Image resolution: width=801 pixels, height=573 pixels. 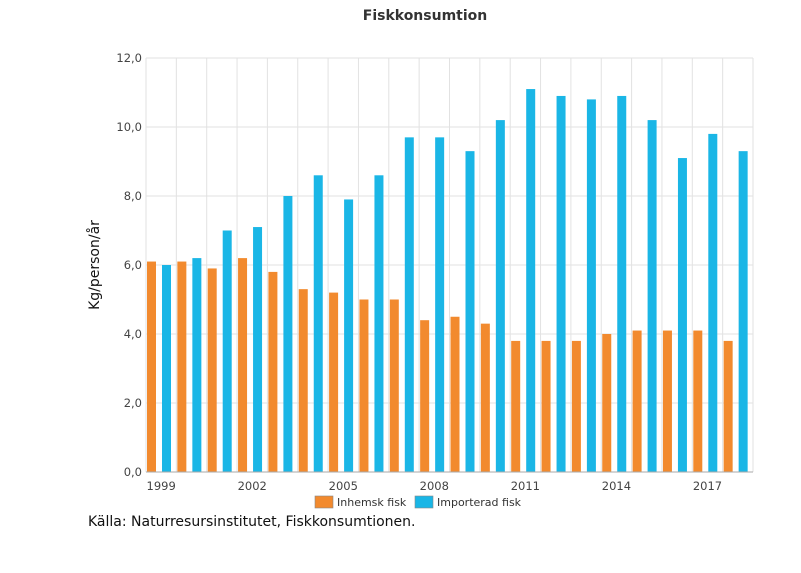 What do you see at coordinates (616, 486) in the screenshot?
I see `x-tick-label: 2014` at bounding box center [616, 486].